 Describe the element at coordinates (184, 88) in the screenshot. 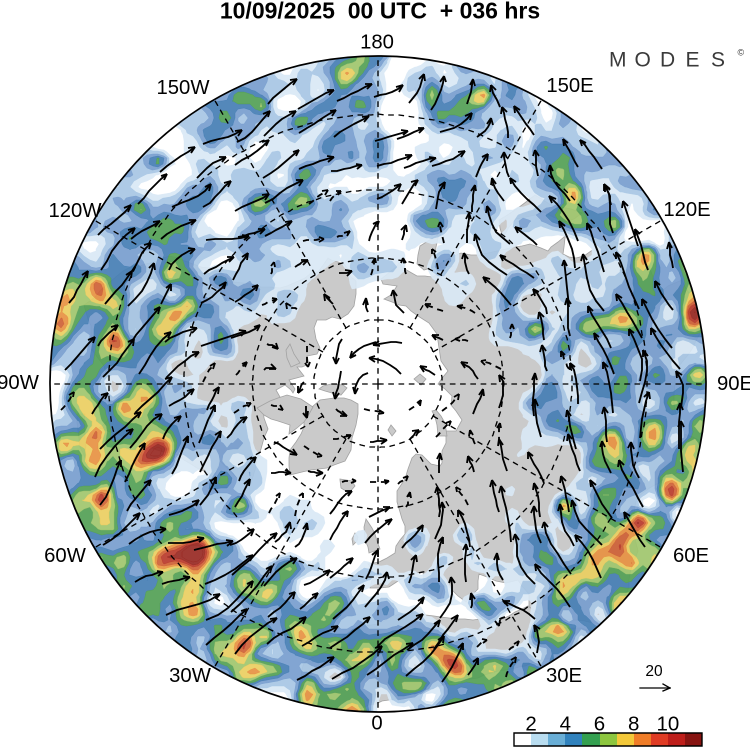

I see `svg-text: 150W` at that location.